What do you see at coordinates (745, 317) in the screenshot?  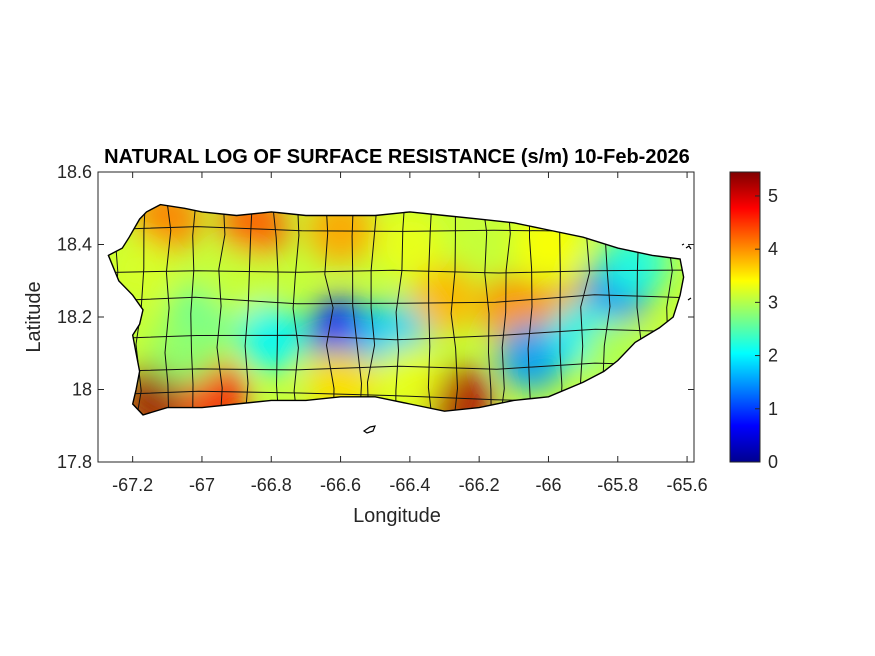 I see `colorbar-gradient` at bounding box center [745, 317].